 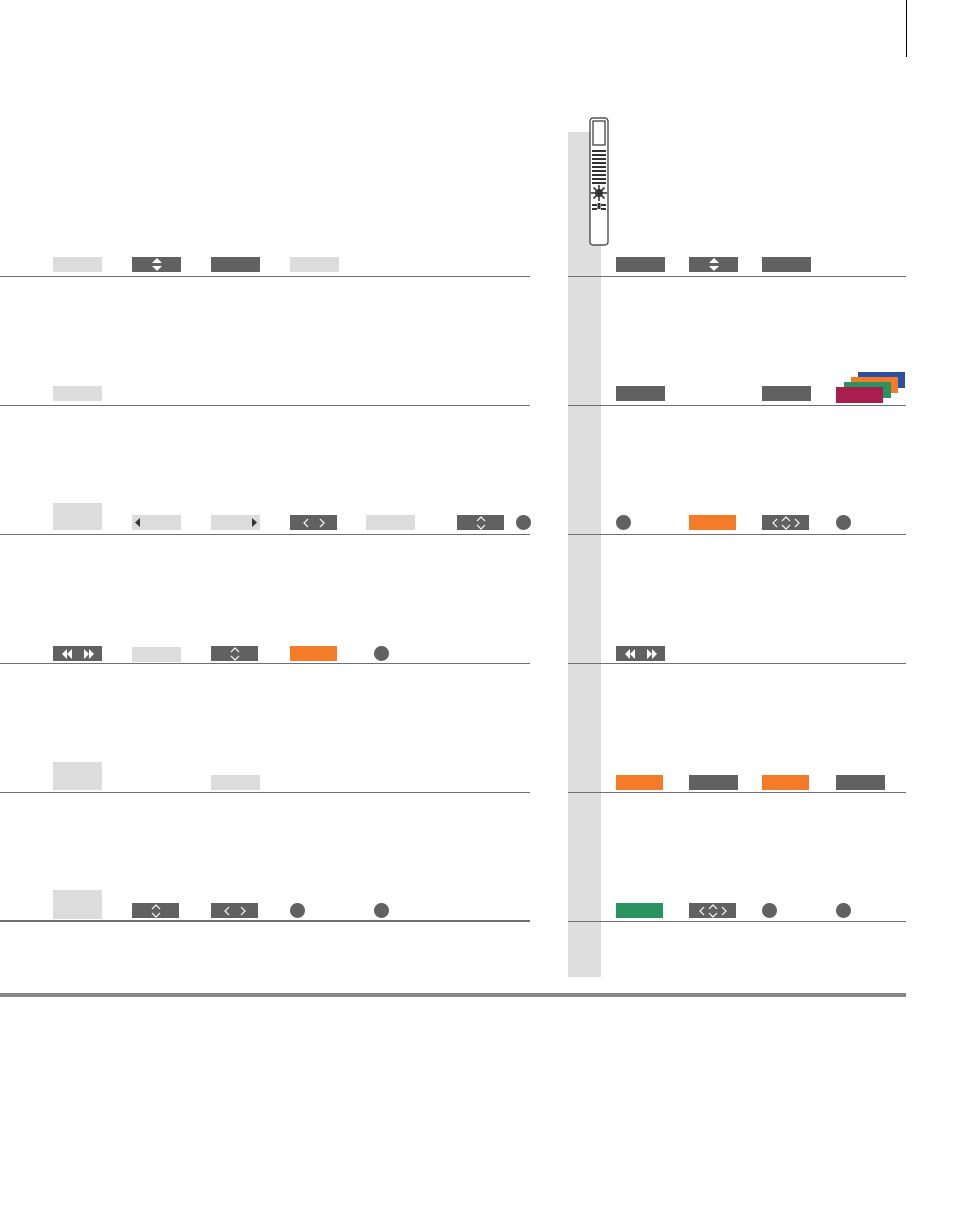 I want to click on left-step-button, so click(x=156, y=522).